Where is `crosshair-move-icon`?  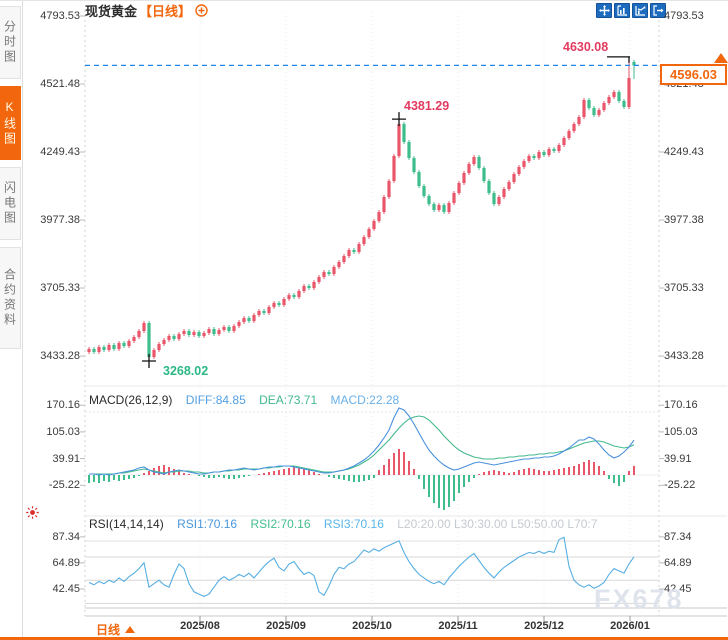
crosshair-move-icon is located at coordinates (604, 10).